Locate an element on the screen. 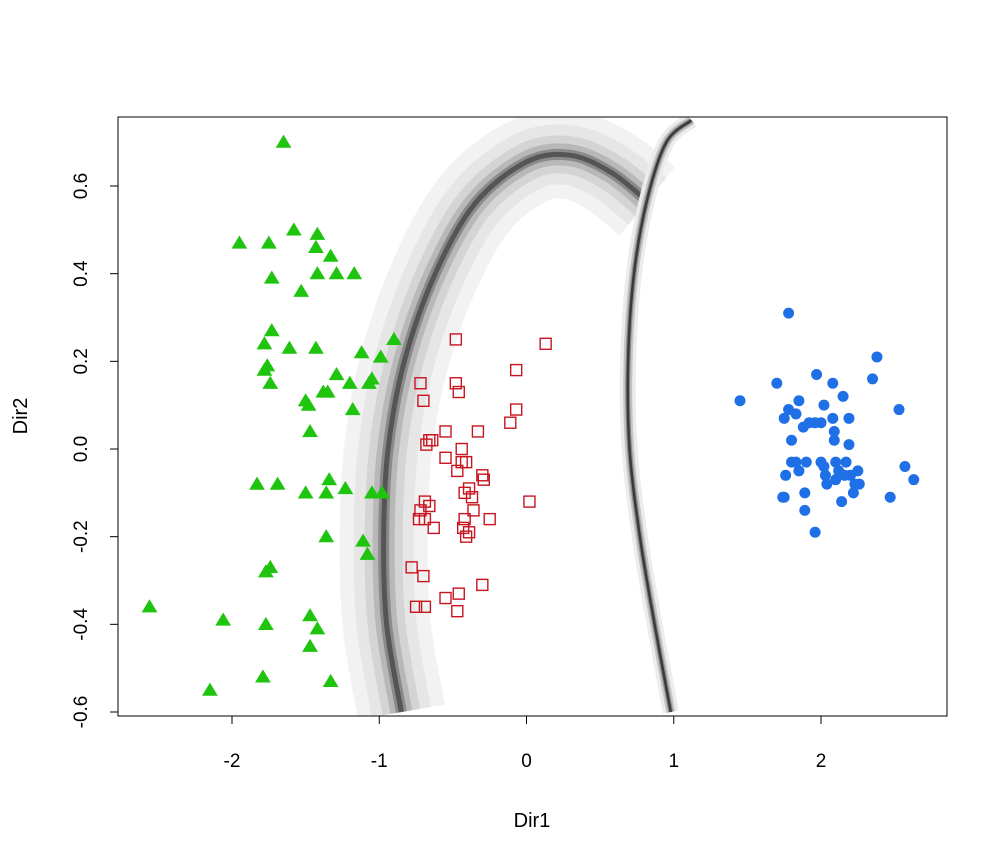 The height and width of the screenshot is (864, 1008). y-tick-label: 0.4 is located at coordinates (81, 273).